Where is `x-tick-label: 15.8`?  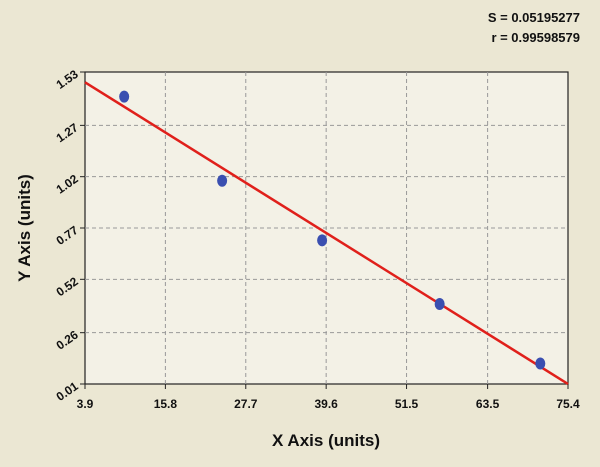 x-tick-label: 15.8 is located at coordinates (166, 404).